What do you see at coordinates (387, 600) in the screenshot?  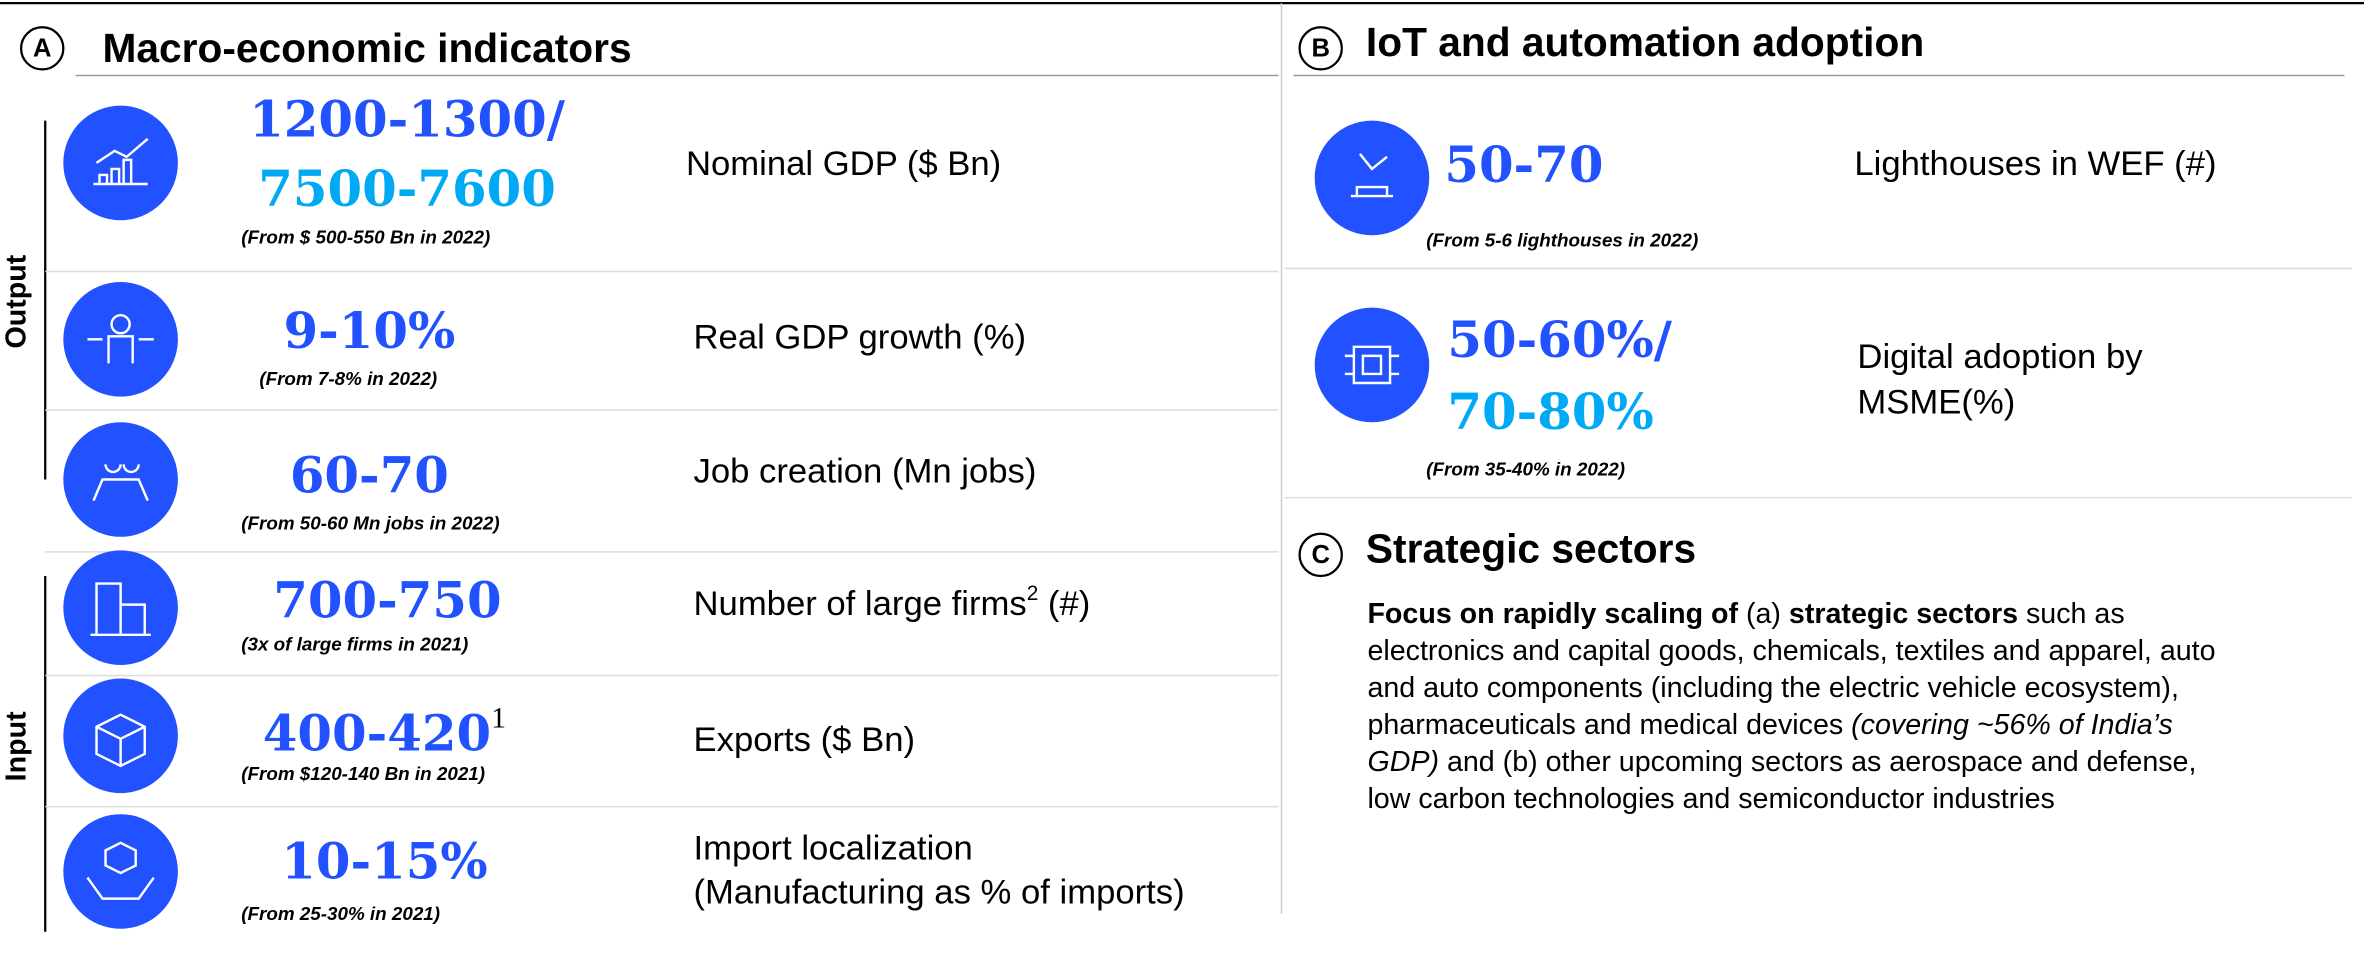 I see `value: 700-750` at bounding box center [387, 600].